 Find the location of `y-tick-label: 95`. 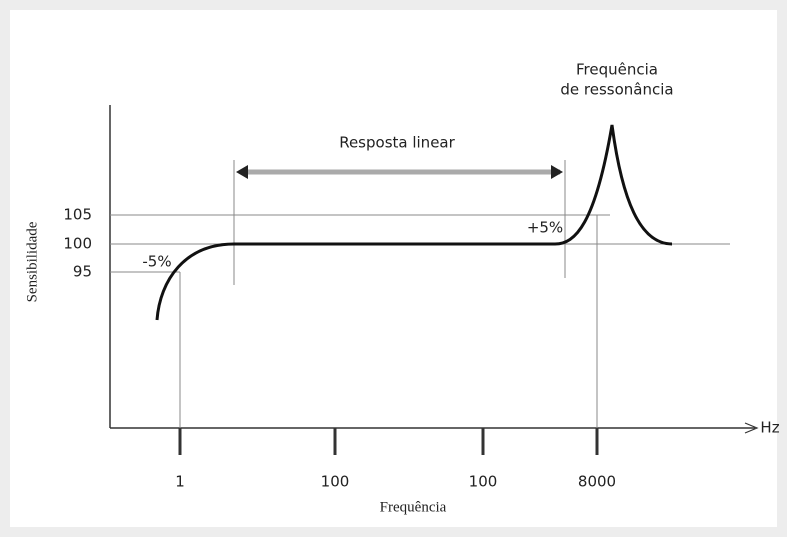

y-tick-label: 95 is located at coordinates (82, 272).